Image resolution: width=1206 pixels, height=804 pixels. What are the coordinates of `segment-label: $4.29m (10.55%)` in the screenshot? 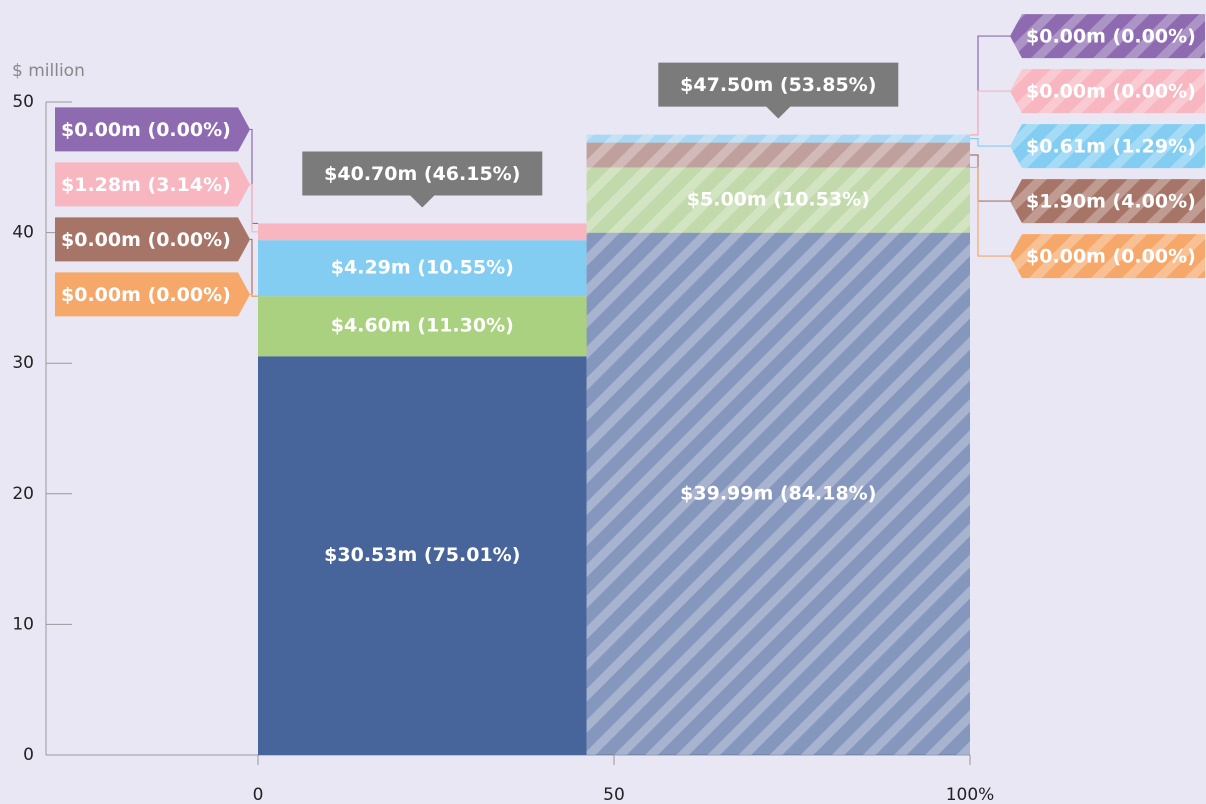 It's located at (422, 268).